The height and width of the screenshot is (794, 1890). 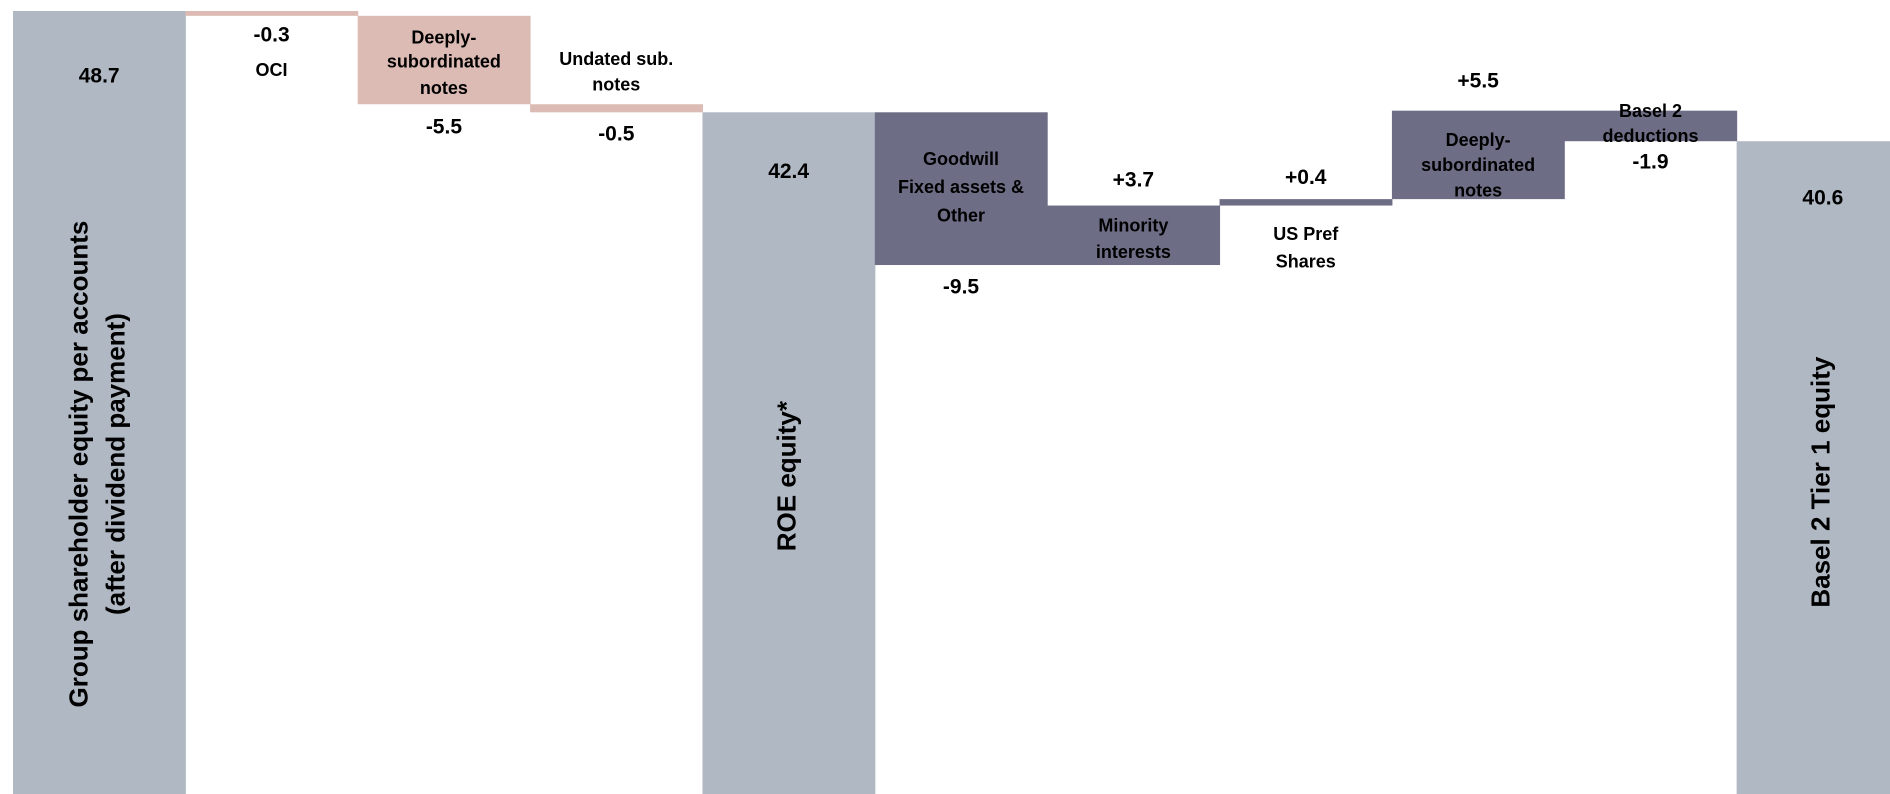 What do you see at coordinates (1821, 482) in the screenshot?
I see `category-label: Basel 2 Tier 1 equity` at bounding box center [1821, 482].